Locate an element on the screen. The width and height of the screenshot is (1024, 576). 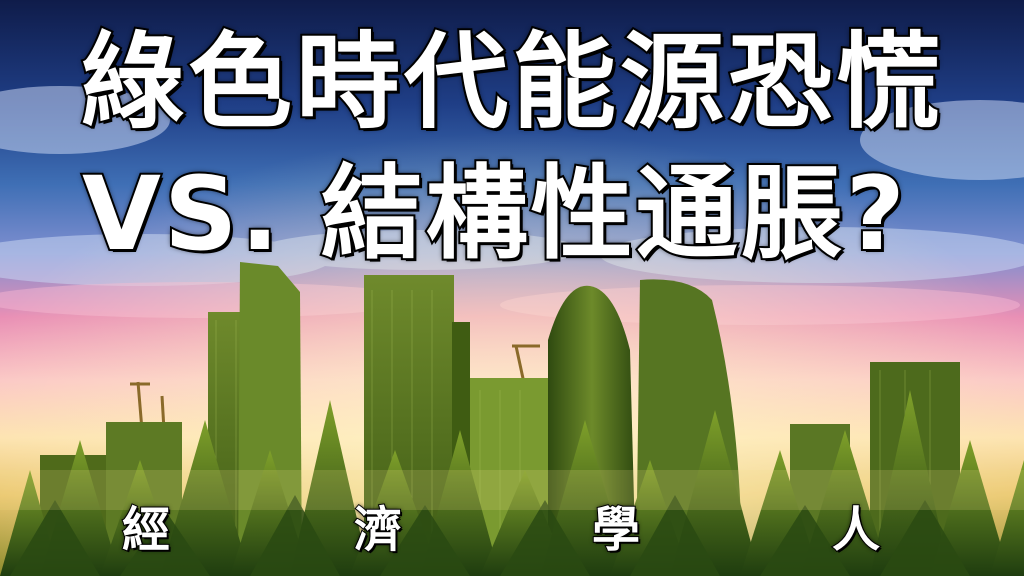
brand-char: 人 is located at coordinates (856, 530).